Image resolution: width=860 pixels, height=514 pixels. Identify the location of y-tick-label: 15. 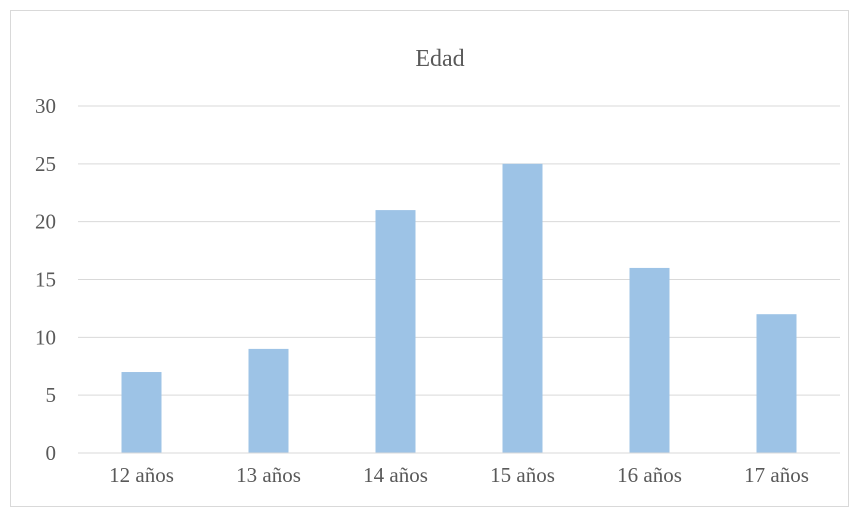
(45, 280).